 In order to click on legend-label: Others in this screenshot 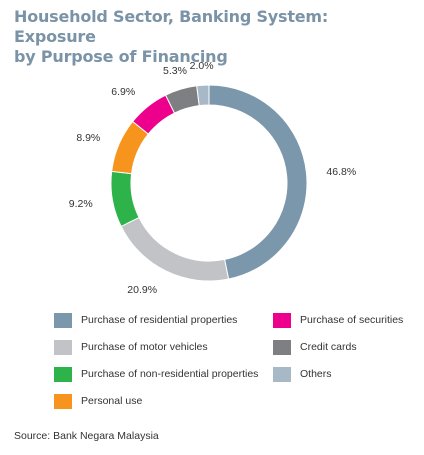, I will do `click(316, 374)`.